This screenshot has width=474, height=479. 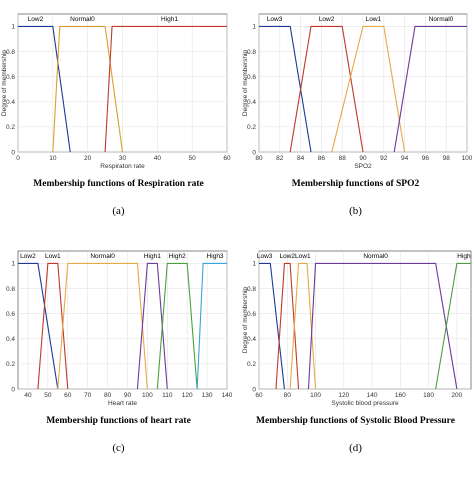 I want to click on x-tick-label: 0, so click(x=18, y=158).